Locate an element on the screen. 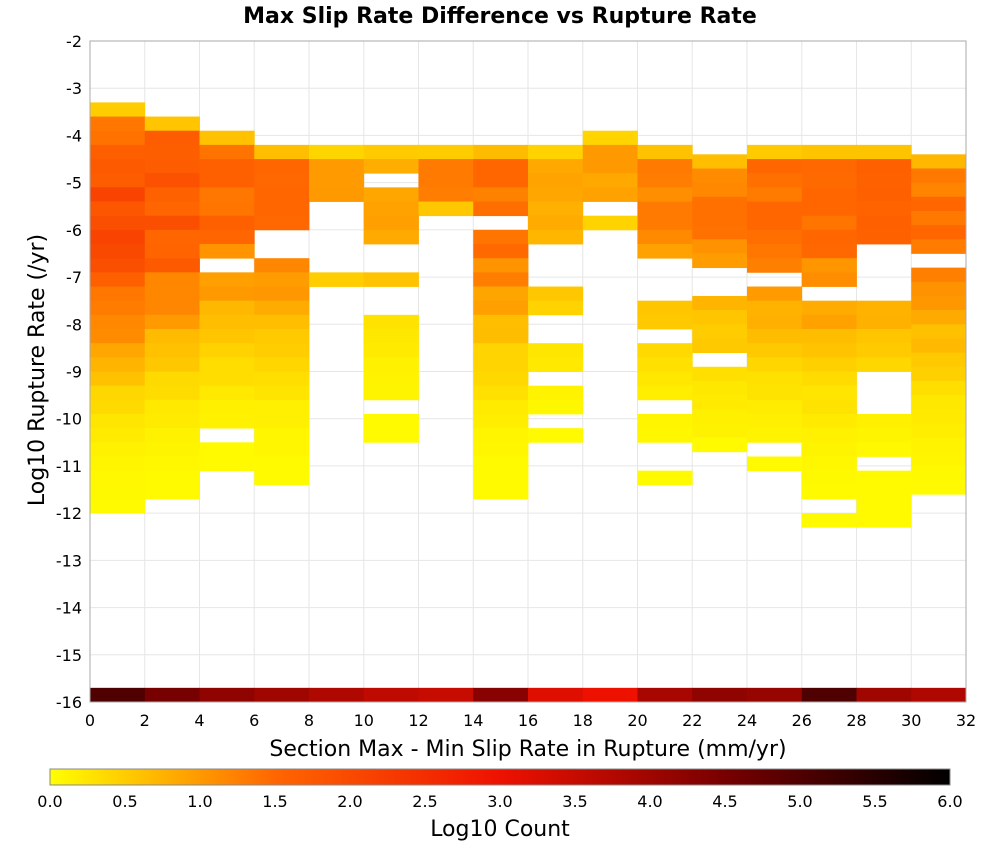 The height and width of the screenshot is (850, 1000). x-tick-label: 26 is located at coordinates (802, 720).